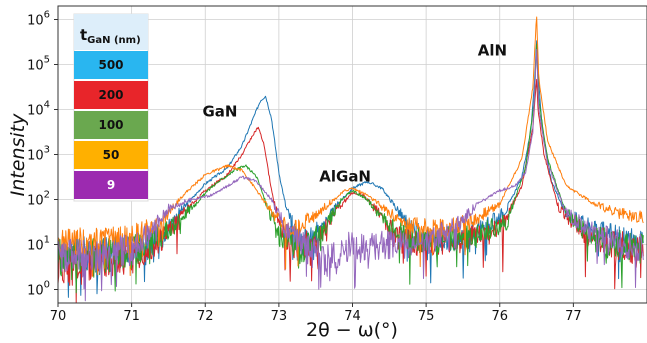  What do you see at coordinates (279, 316) in the screenshot?
I see `x-tick-label: 73` at bounding box center [279, 316].